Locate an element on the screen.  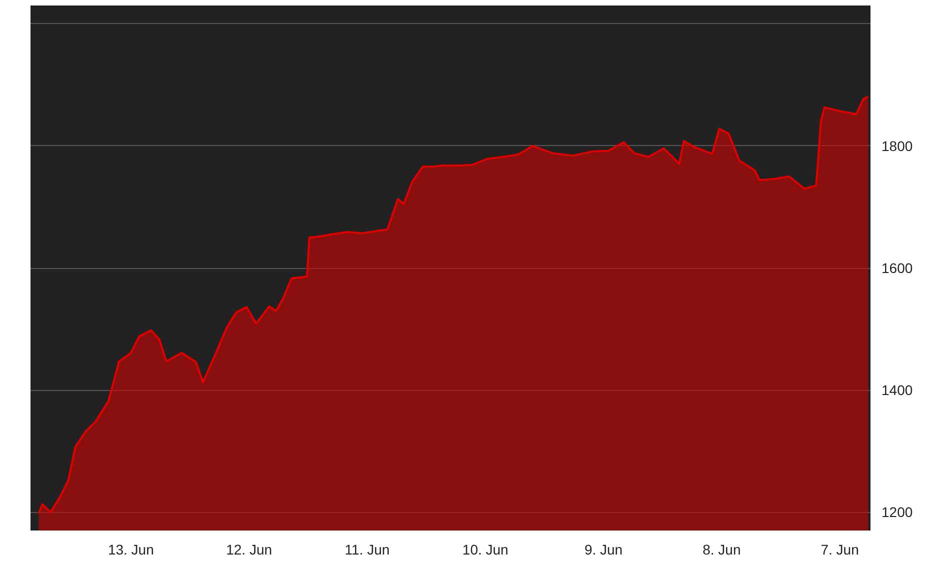
x-tick-label: 12. Jun is located at coordinates (249, 550).